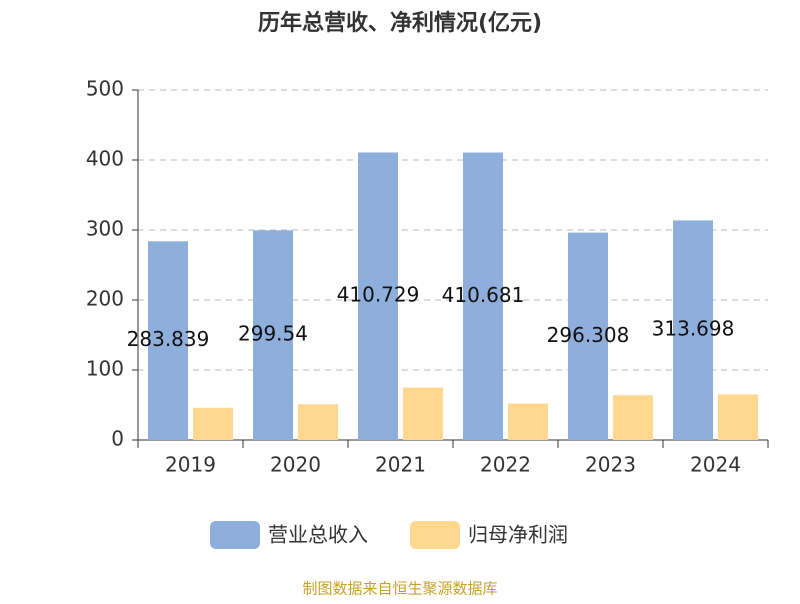 Image resolution: width=800 pixels, height=604 pixels. I want to click on y-tick-label: 300, so click(105, 229).